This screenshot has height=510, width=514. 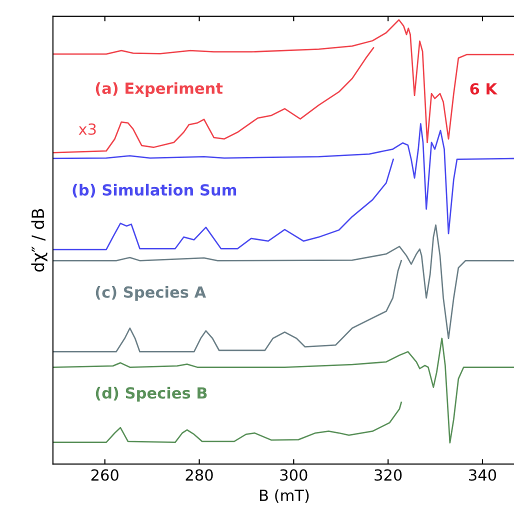 What do you see at coordinates (199, 475) in the screenshot?
I see `x-tick-label: 280` at bounding box center [199, 475].